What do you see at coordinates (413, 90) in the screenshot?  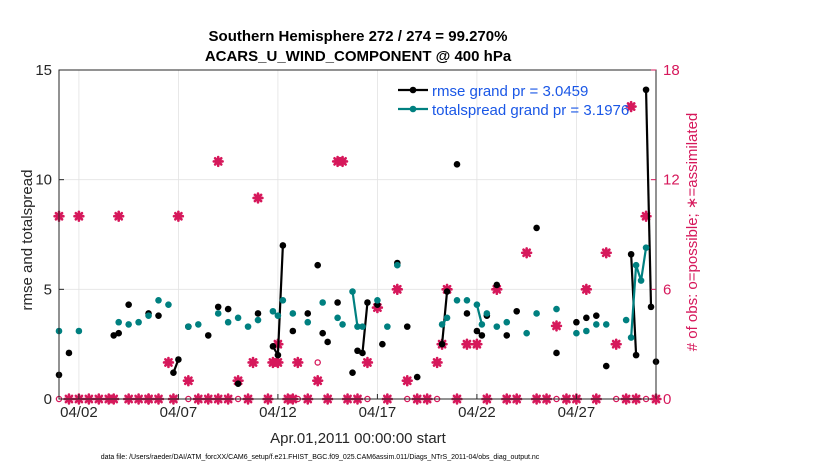 I see `legend-rmse-marker` at bounding box center [413, 90].